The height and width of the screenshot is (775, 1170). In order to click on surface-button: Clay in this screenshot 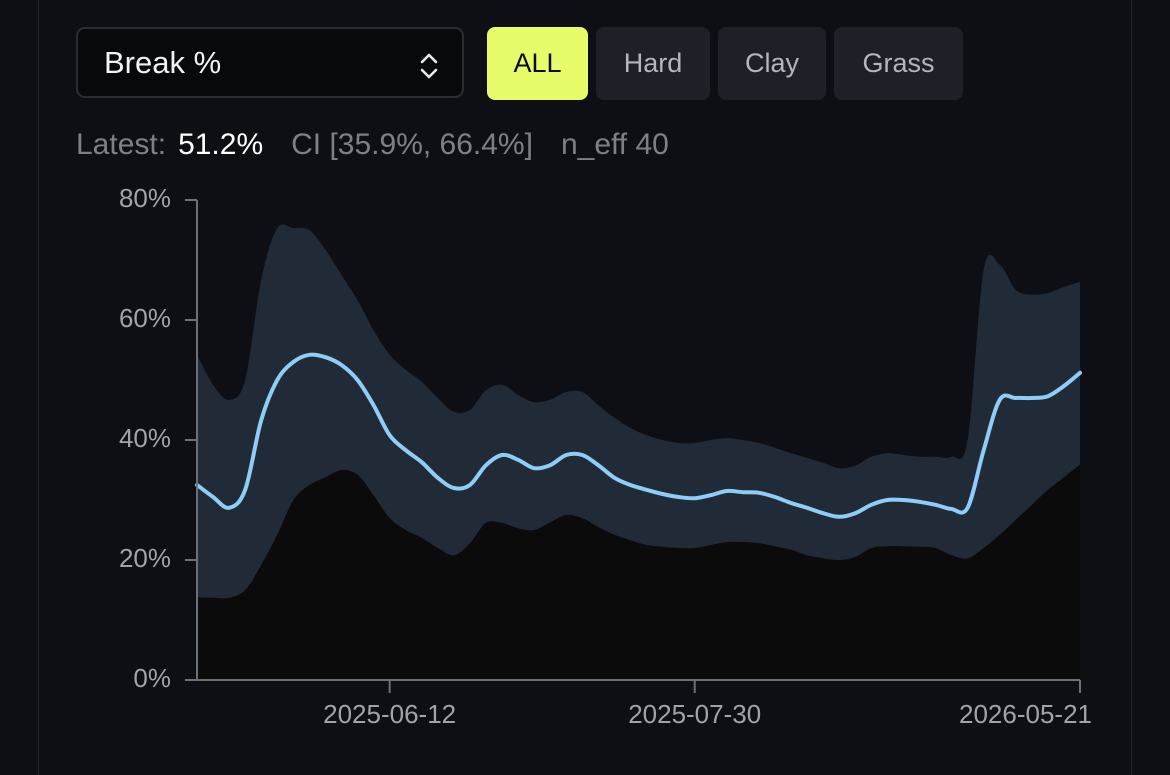, I will do `click(772, 63)`.